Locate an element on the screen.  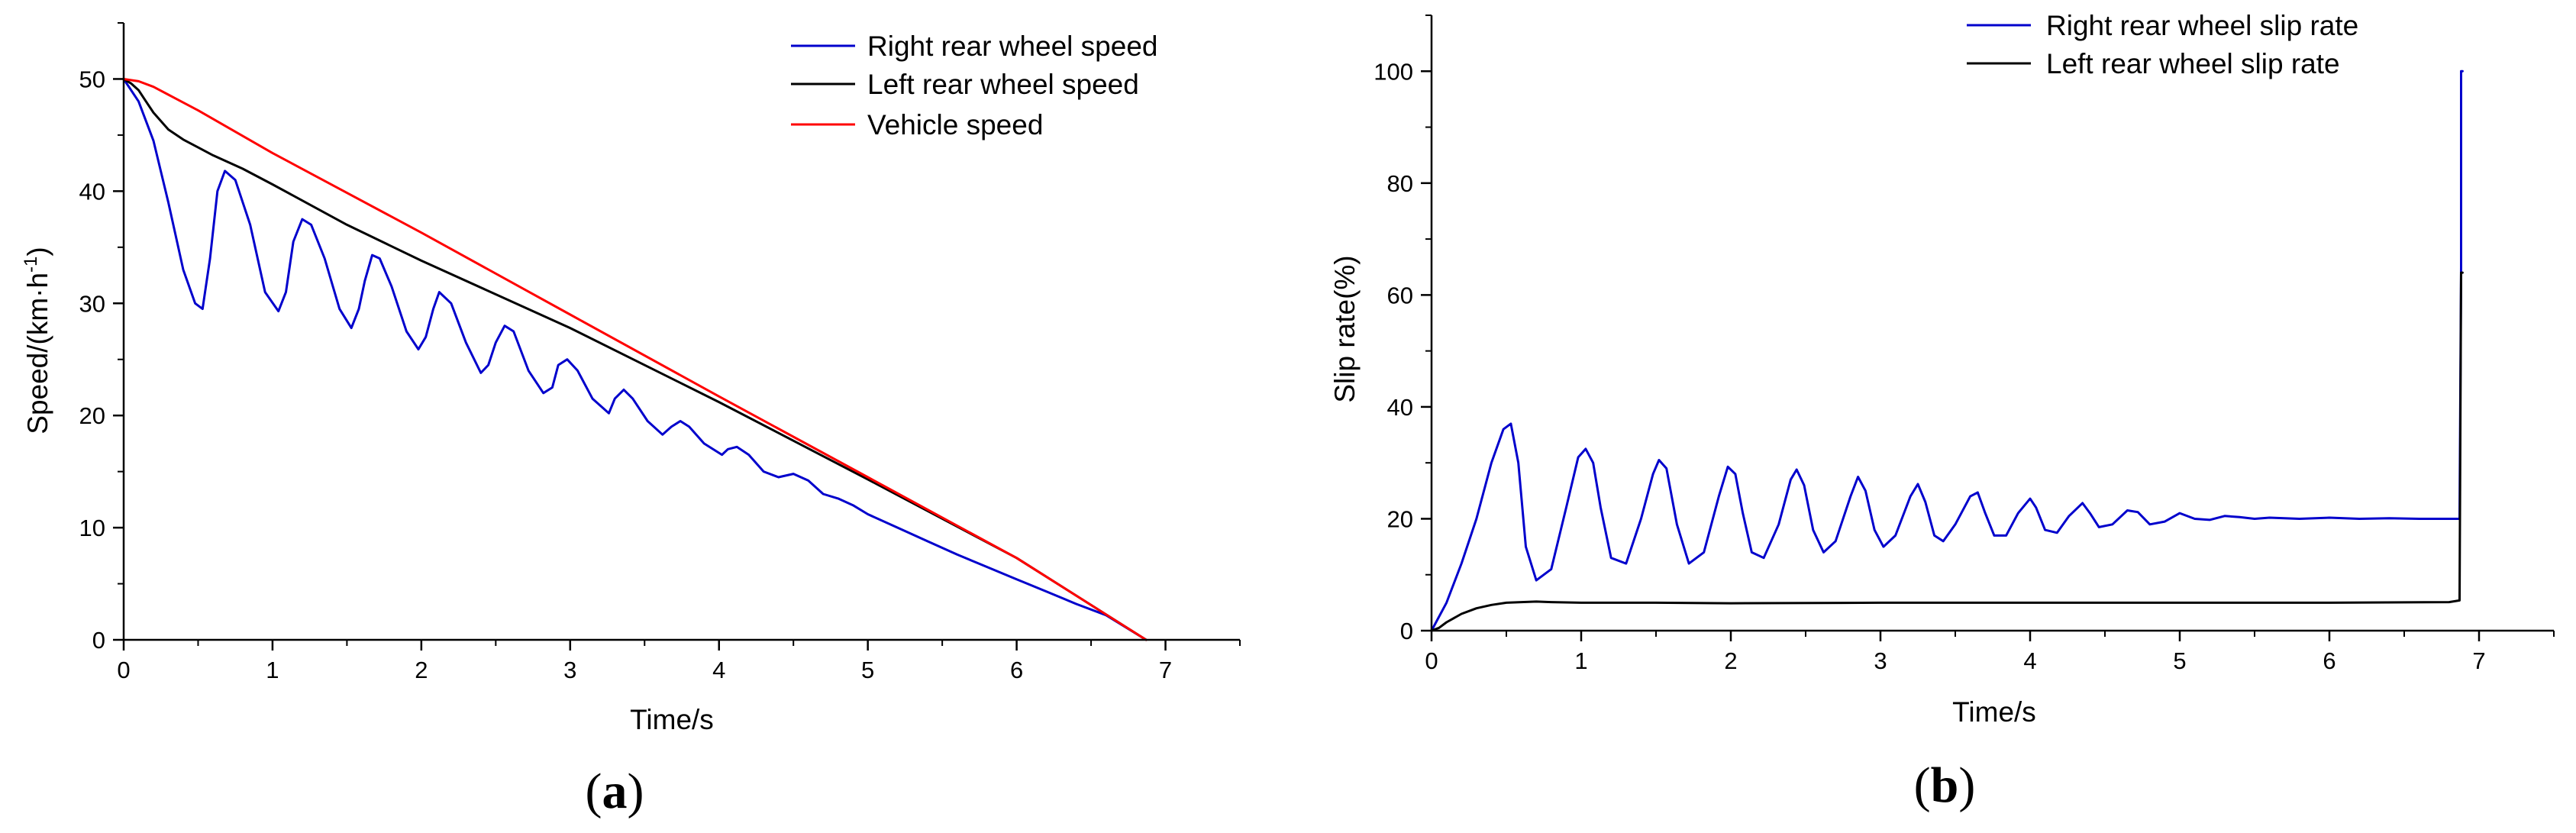
panel-b-x-tick-label: 3 is located at coordinates (1880, 660).